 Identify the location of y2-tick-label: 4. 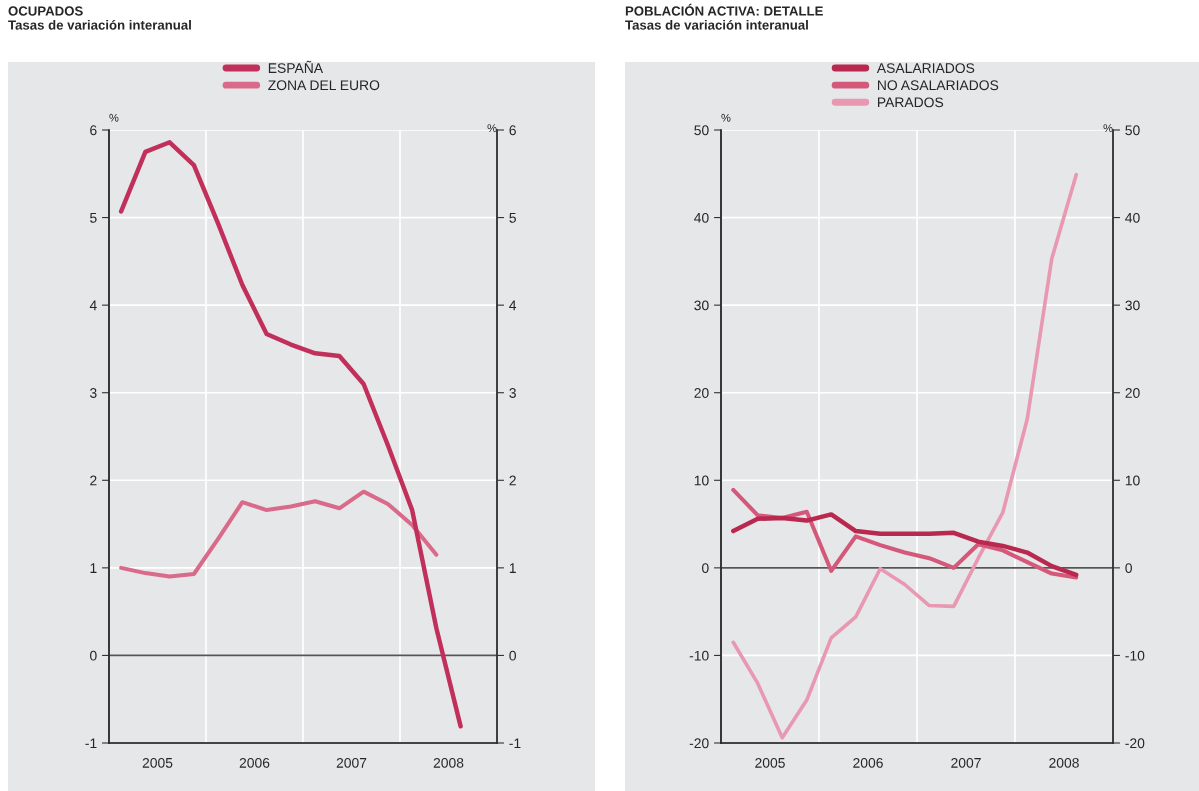
(513, 305).